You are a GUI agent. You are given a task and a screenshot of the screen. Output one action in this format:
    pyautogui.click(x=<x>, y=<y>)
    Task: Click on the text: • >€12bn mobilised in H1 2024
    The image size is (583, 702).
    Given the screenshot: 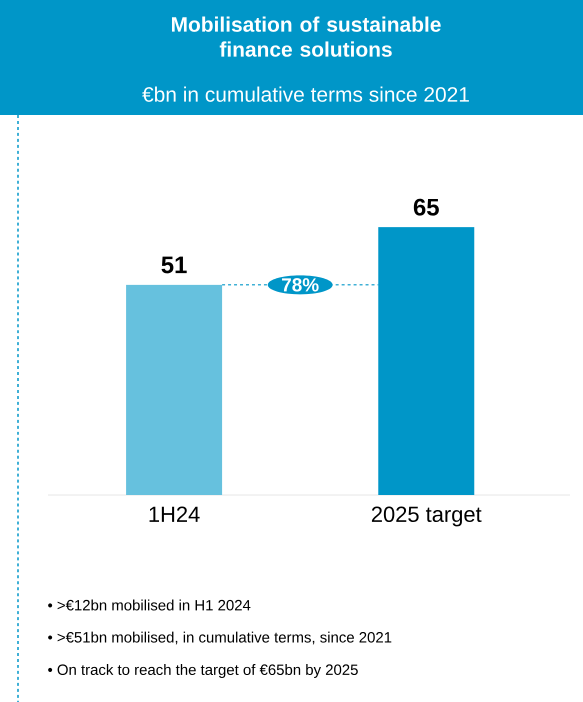 What is the action you would take?
    pyautogui.click(x=149, y=605)
    